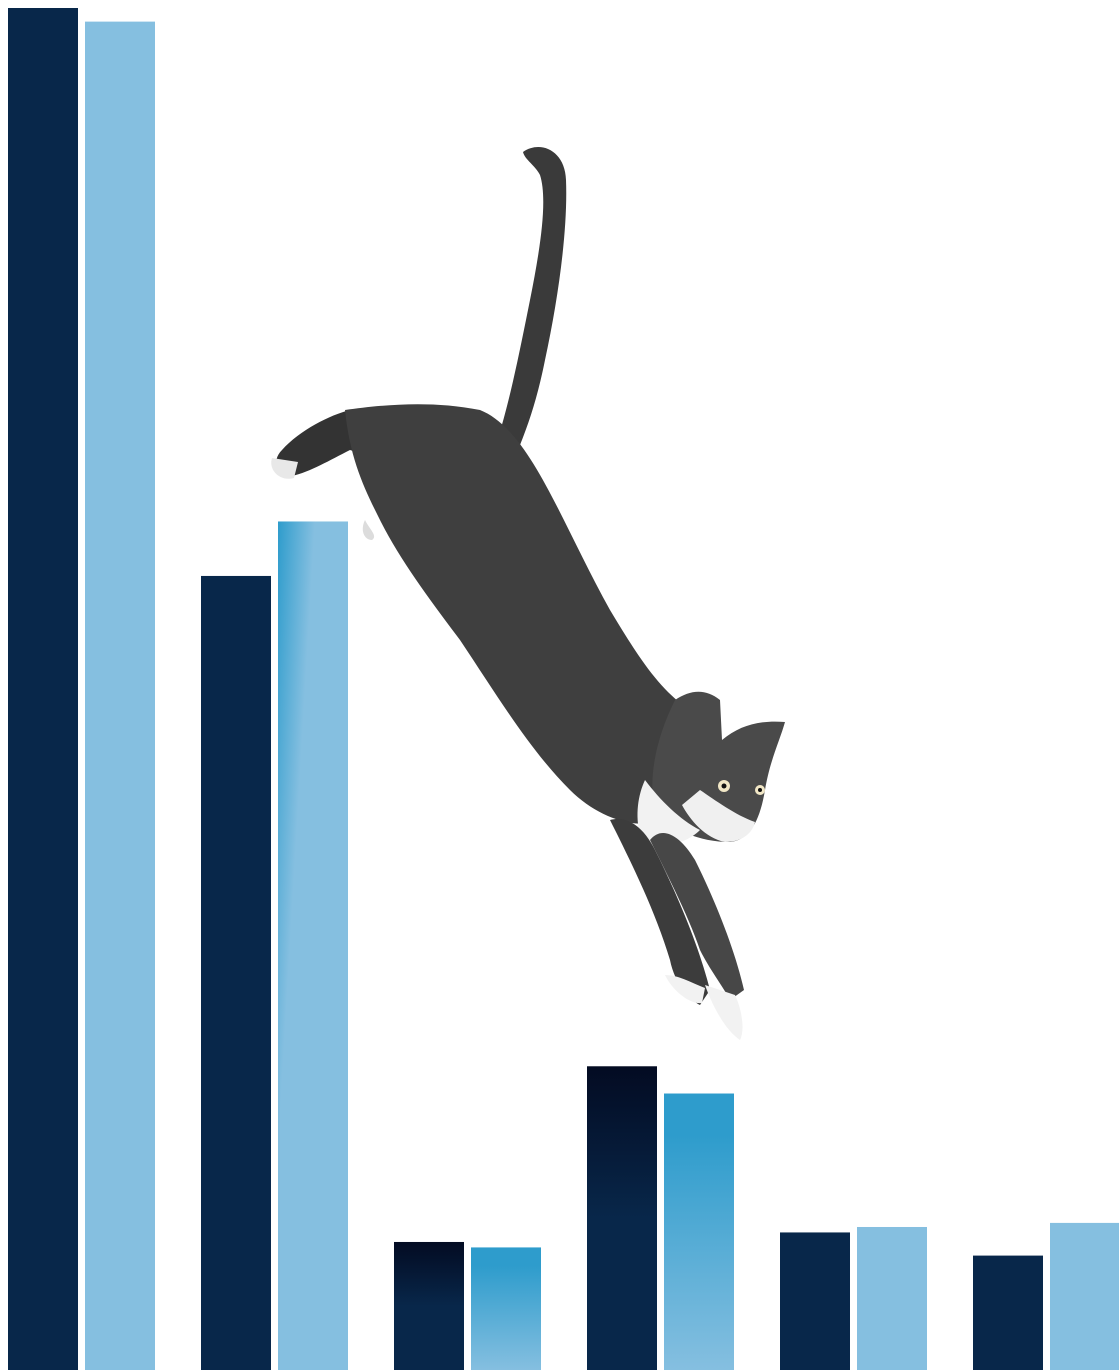  I want to click on bar-series2-group2, so click(313, 945).